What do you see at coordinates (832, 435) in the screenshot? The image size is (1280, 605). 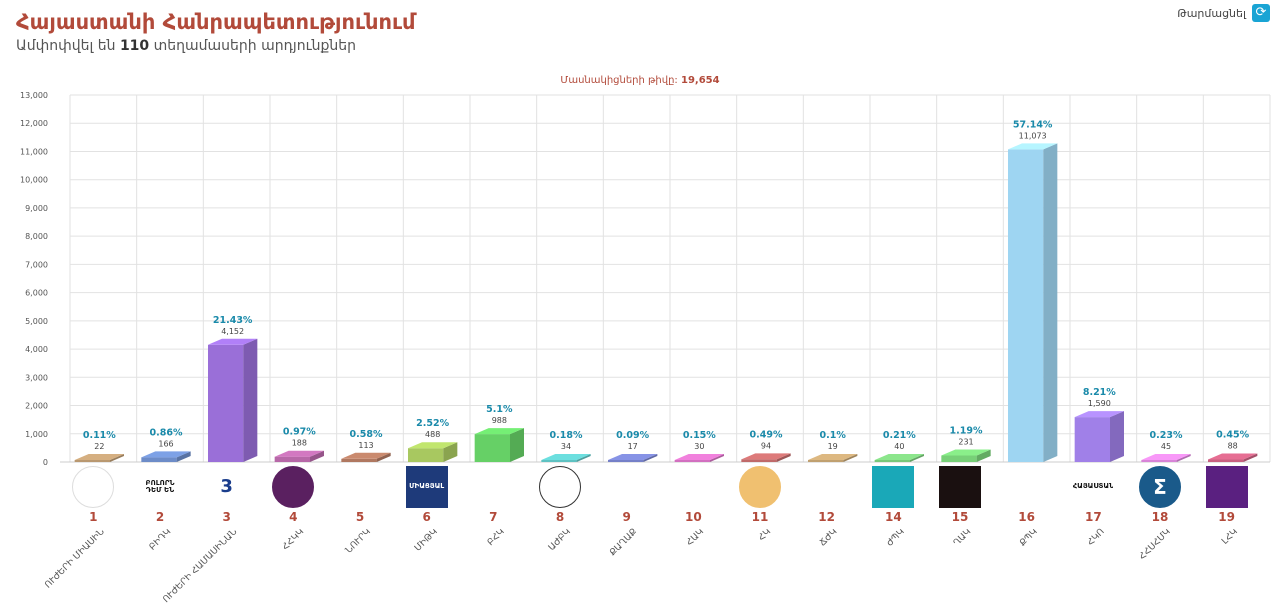 I see `percent-label: 0.1%` at bounding box center [832, 435].